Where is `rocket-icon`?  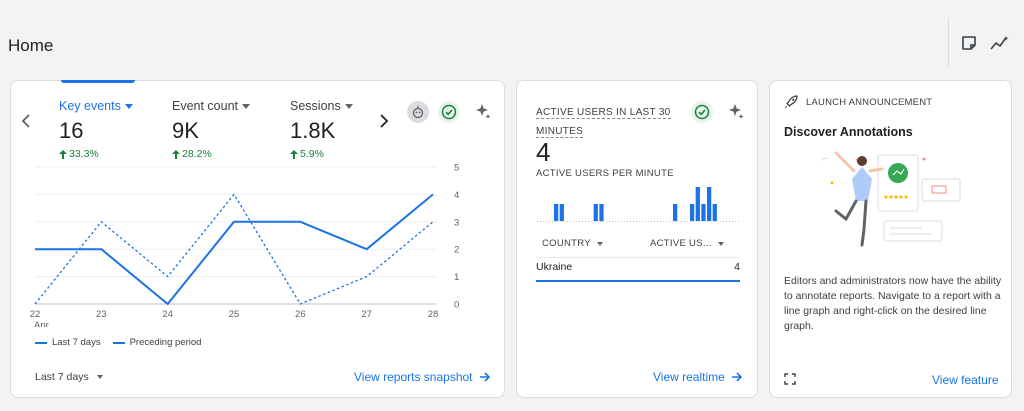
rocket-icon is located at coordinates (791, 101).